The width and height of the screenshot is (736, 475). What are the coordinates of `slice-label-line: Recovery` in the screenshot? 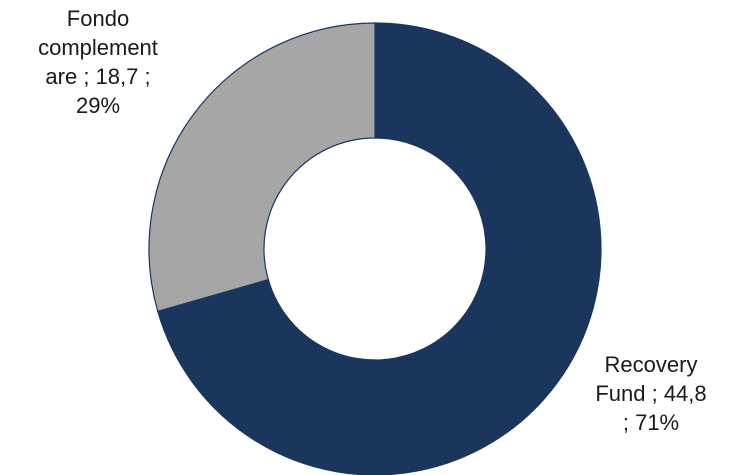 It's located at (651, 364).